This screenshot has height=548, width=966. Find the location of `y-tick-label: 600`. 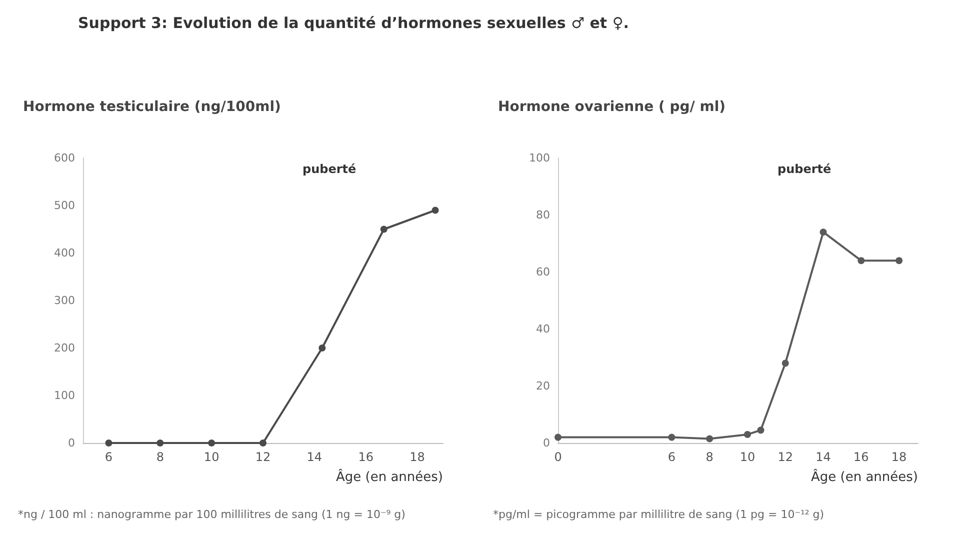

y-tick-label: 600 is located at coordinates (64, 158).